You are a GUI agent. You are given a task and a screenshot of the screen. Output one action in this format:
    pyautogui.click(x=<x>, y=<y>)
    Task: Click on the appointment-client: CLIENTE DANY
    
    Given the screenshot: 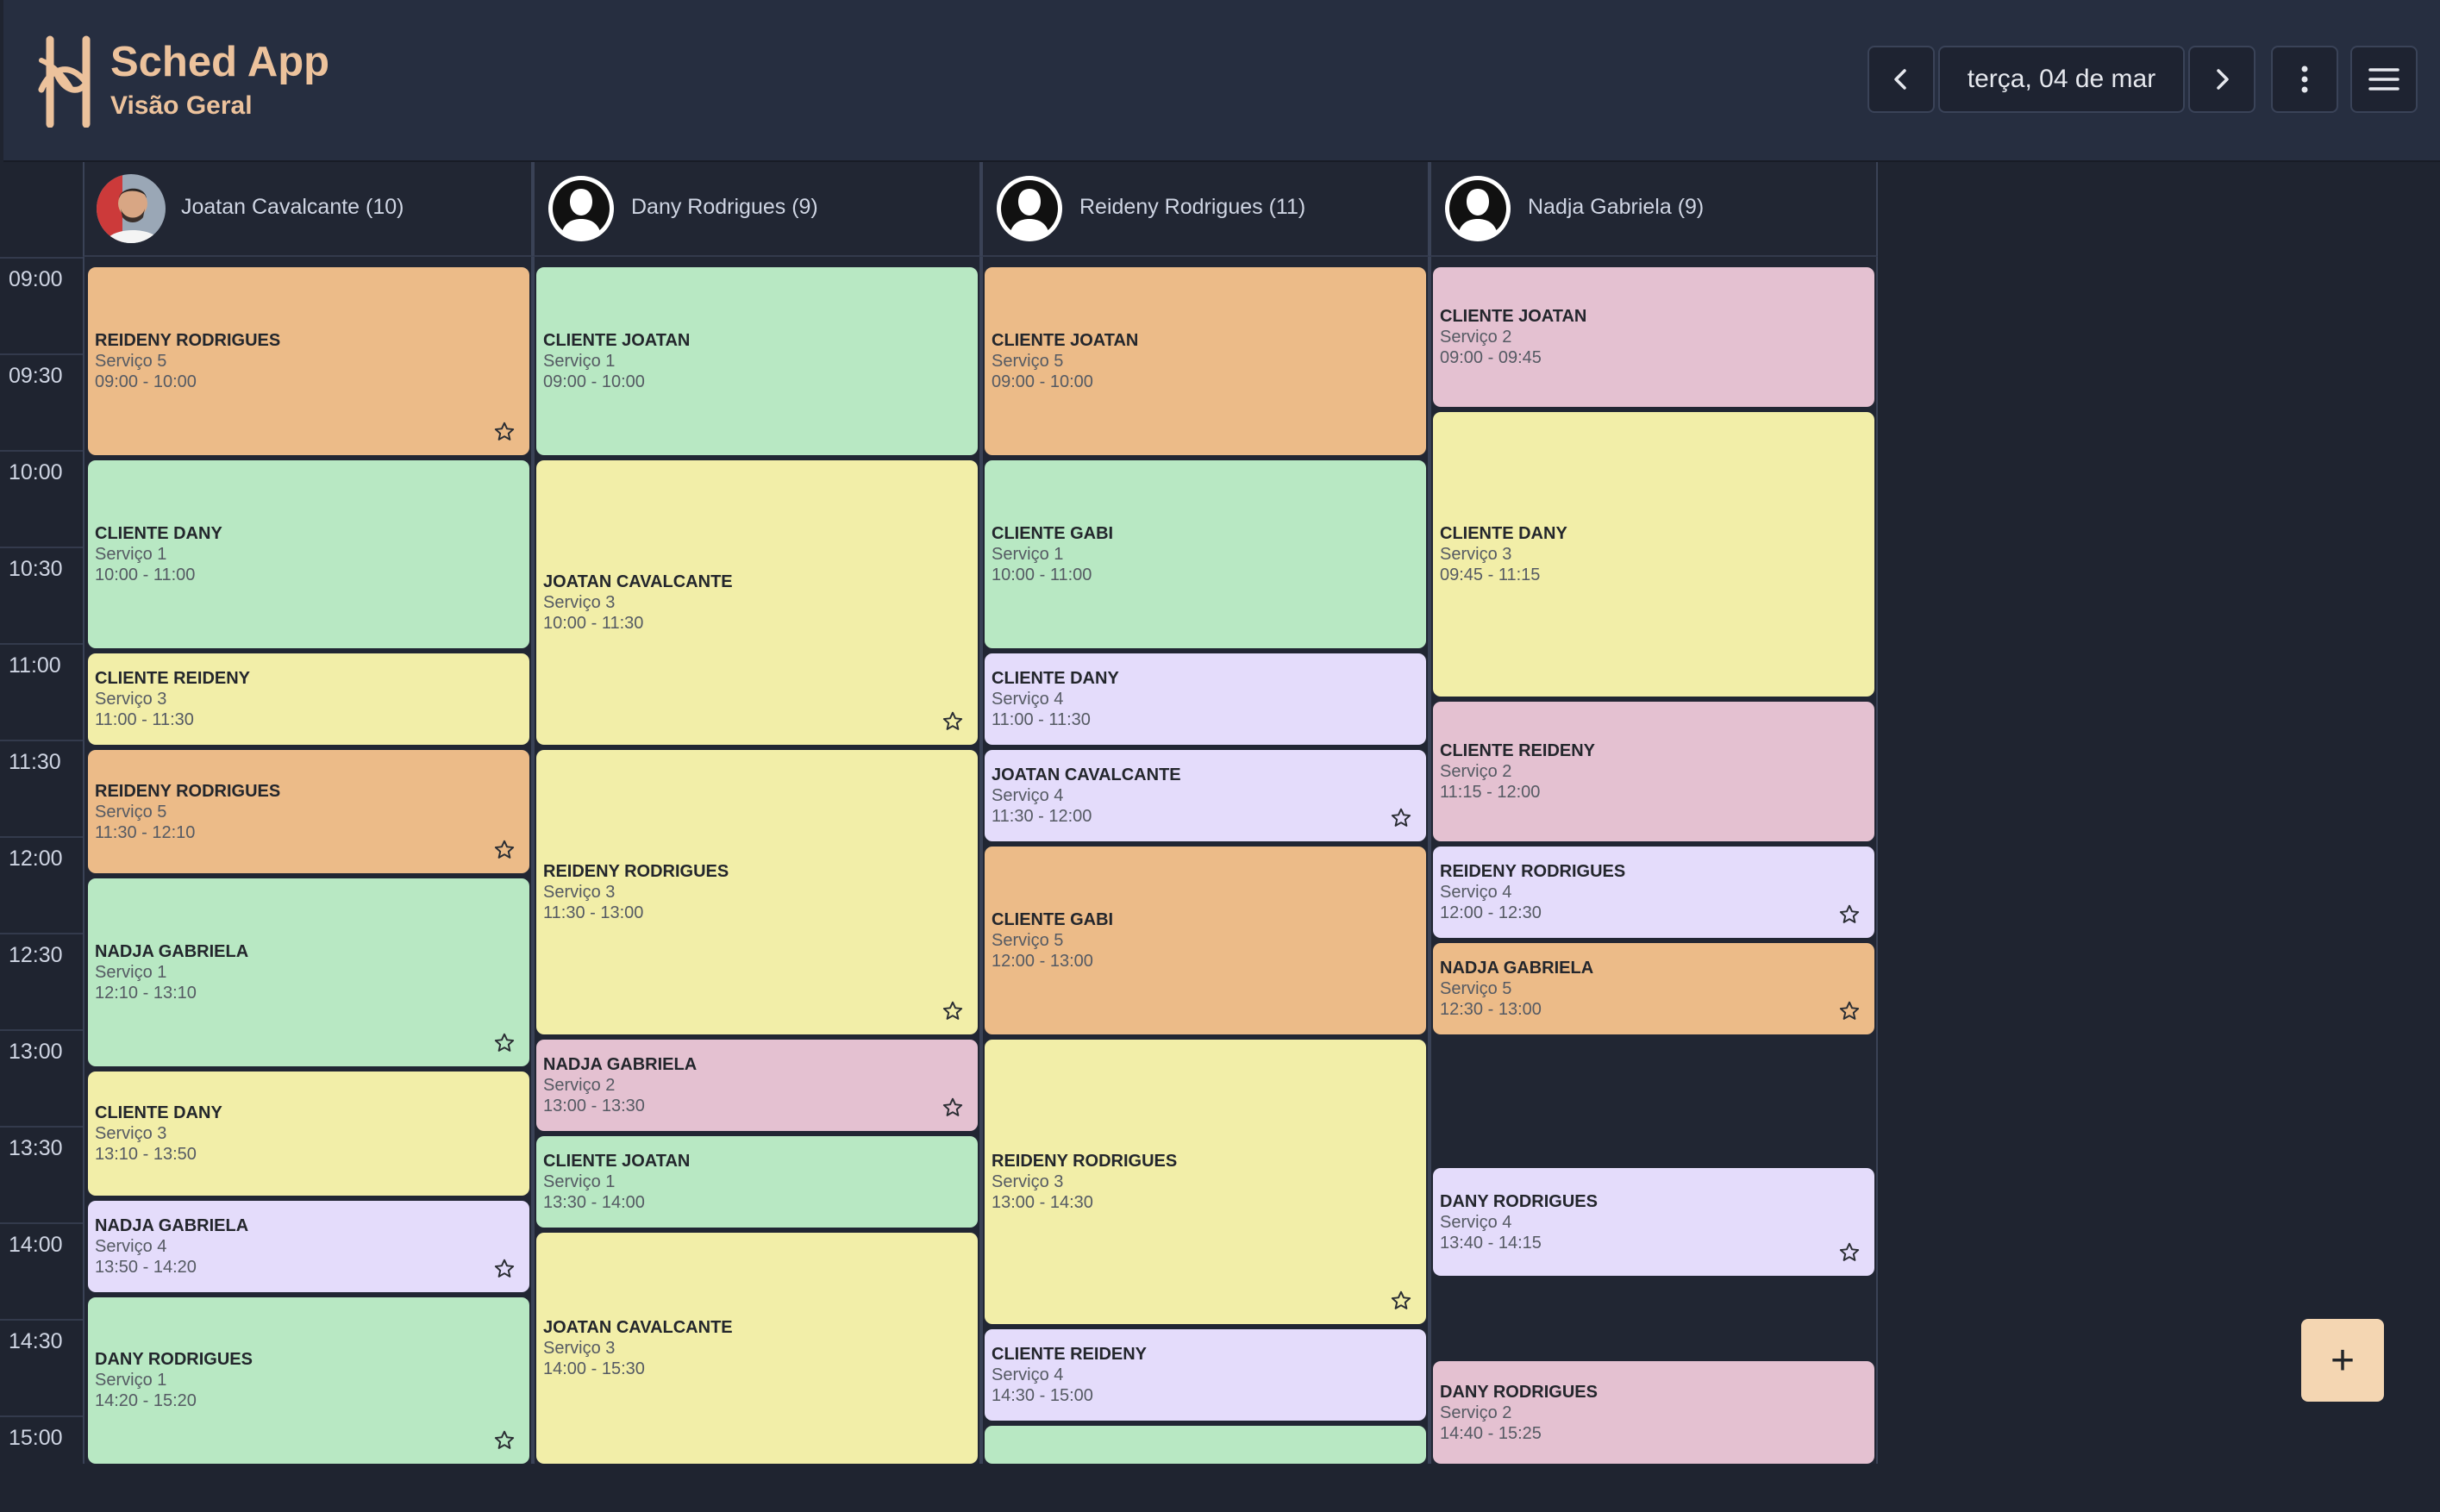 What is the action you would take?
    pyautogui.click(x=1503, y=533)
    